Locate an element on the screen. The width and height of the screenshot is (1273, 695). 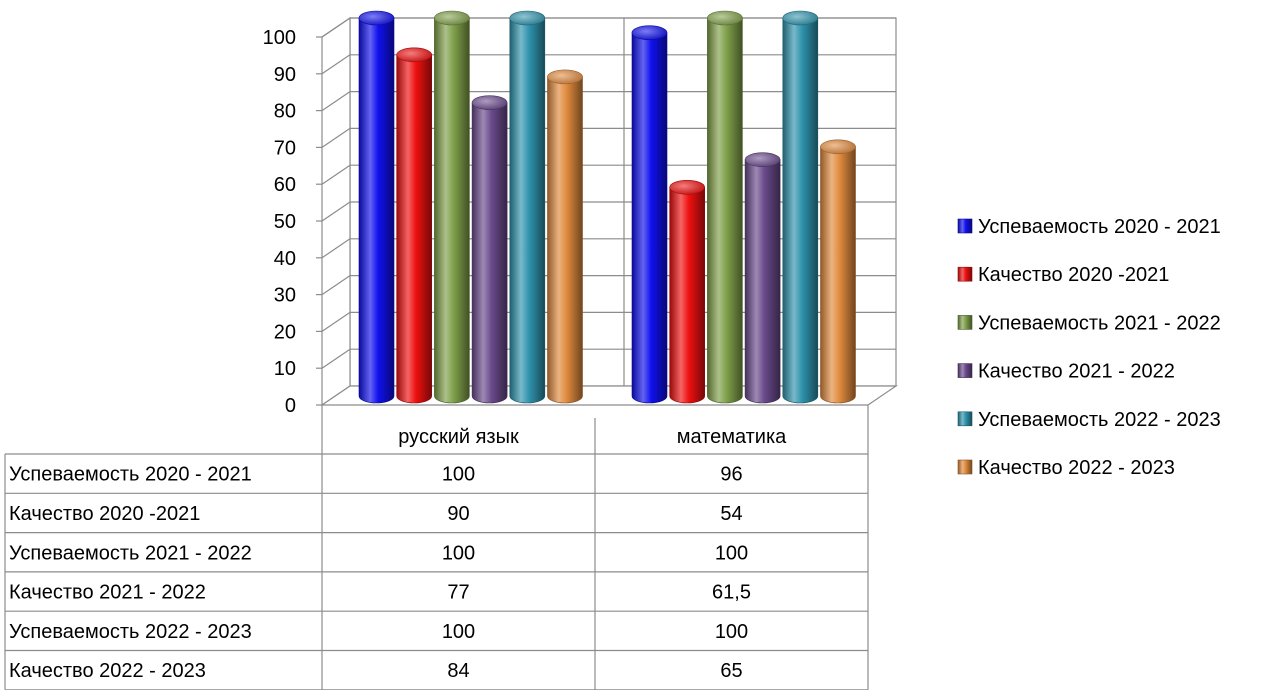
table-cell-value: 77 is located at coordinates (458, 593).